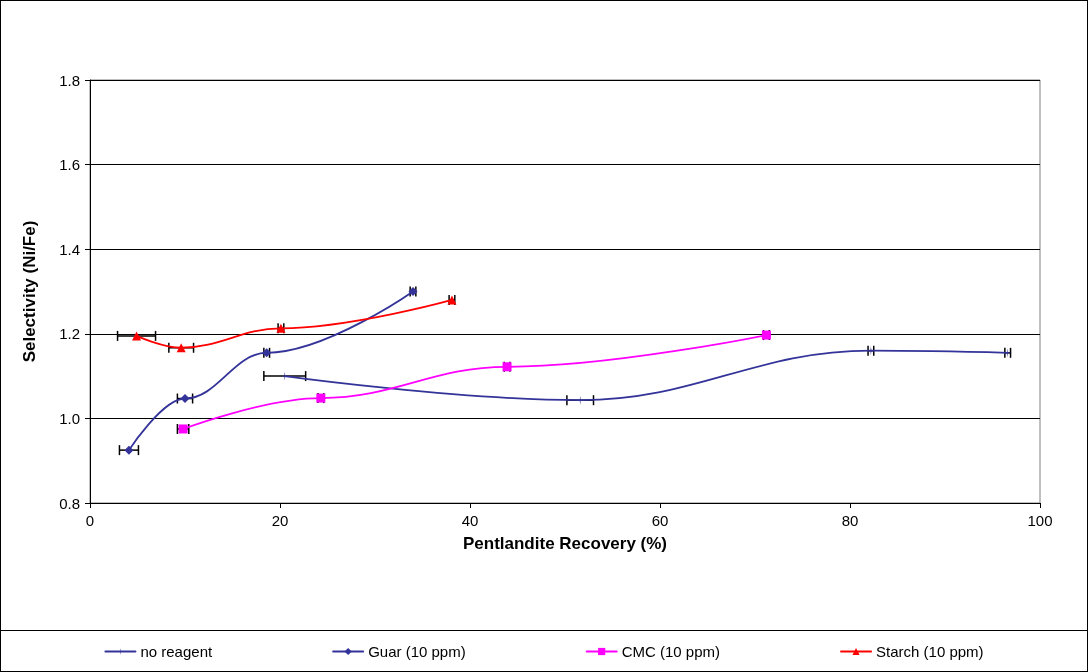  Describe the element at coordinates (90, 520) in the screenshot. I see `x-tick-label: 0` at that location.